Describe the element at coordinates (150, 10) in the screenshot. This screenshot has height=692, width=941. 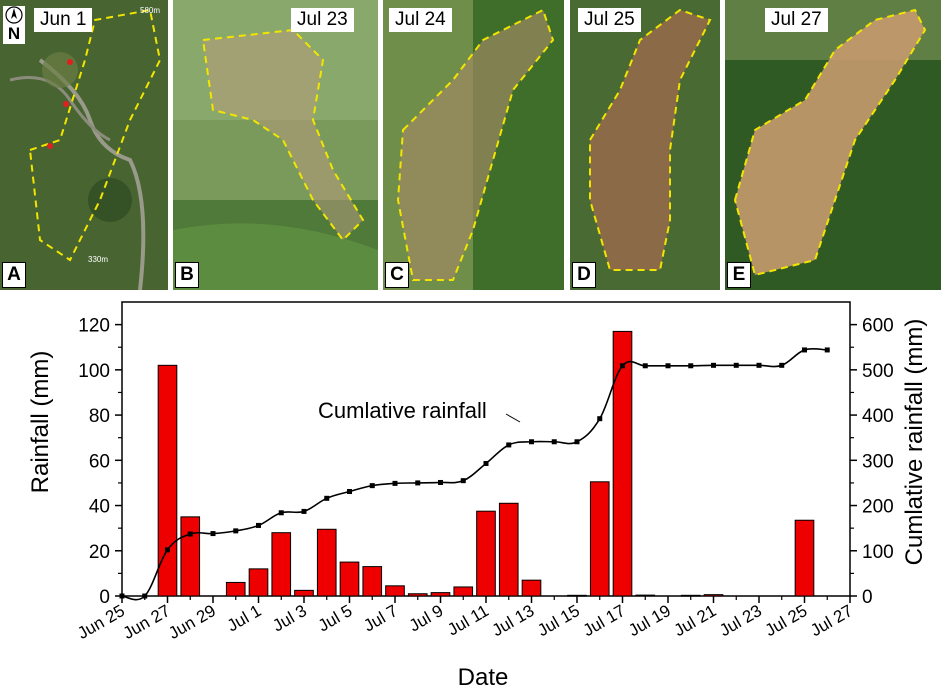
I see `scale-label-top: 580m` at that location.